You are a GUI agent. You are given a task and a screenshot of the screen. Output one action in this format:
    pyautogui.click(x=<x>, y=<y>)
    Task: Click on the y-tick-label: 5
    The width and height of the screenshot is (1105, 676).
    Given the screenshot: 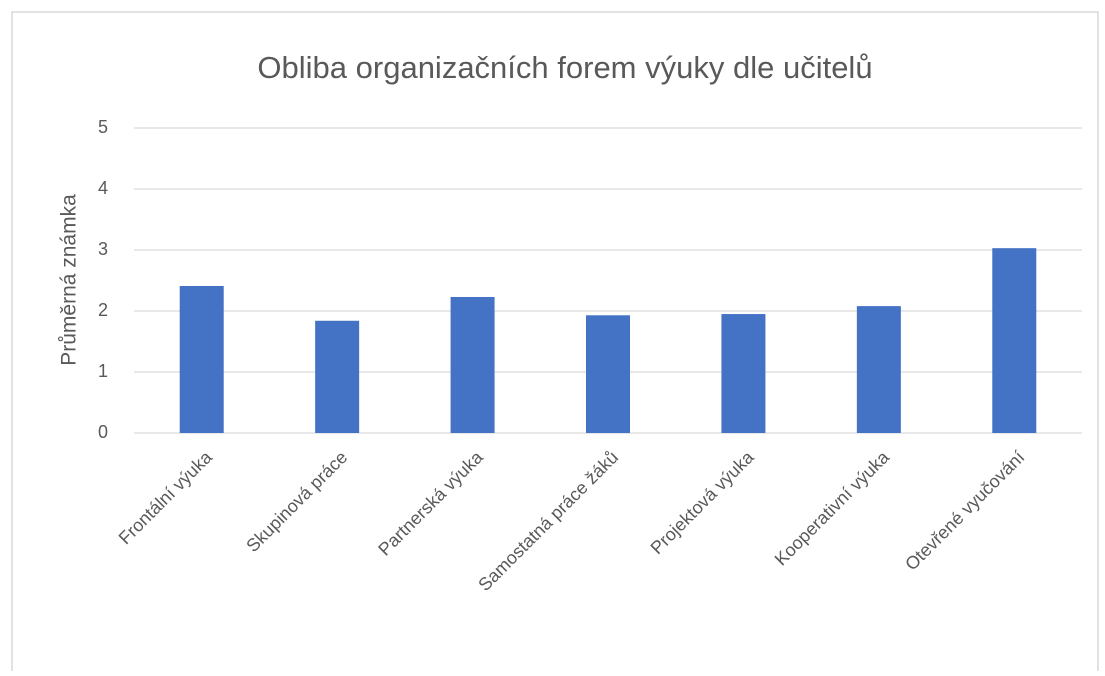 What is the action you would take?
    pyautogui.click(x=103, y=127)
    